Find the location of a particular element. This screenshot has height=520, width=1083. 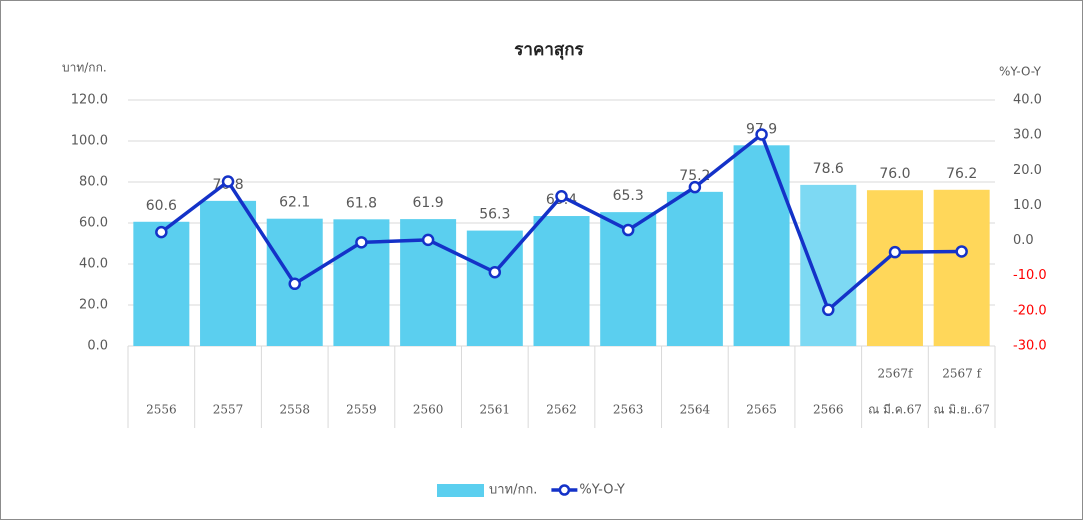

y-tick-label: 60.0 is located at coordinates (93, 223).